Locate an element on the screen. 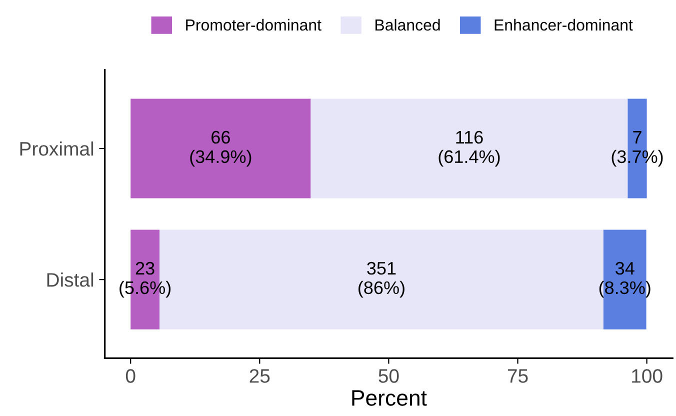 The image size is (676, 416). legend-label: Enhancer-dominant is located at coordinates (563, 24).